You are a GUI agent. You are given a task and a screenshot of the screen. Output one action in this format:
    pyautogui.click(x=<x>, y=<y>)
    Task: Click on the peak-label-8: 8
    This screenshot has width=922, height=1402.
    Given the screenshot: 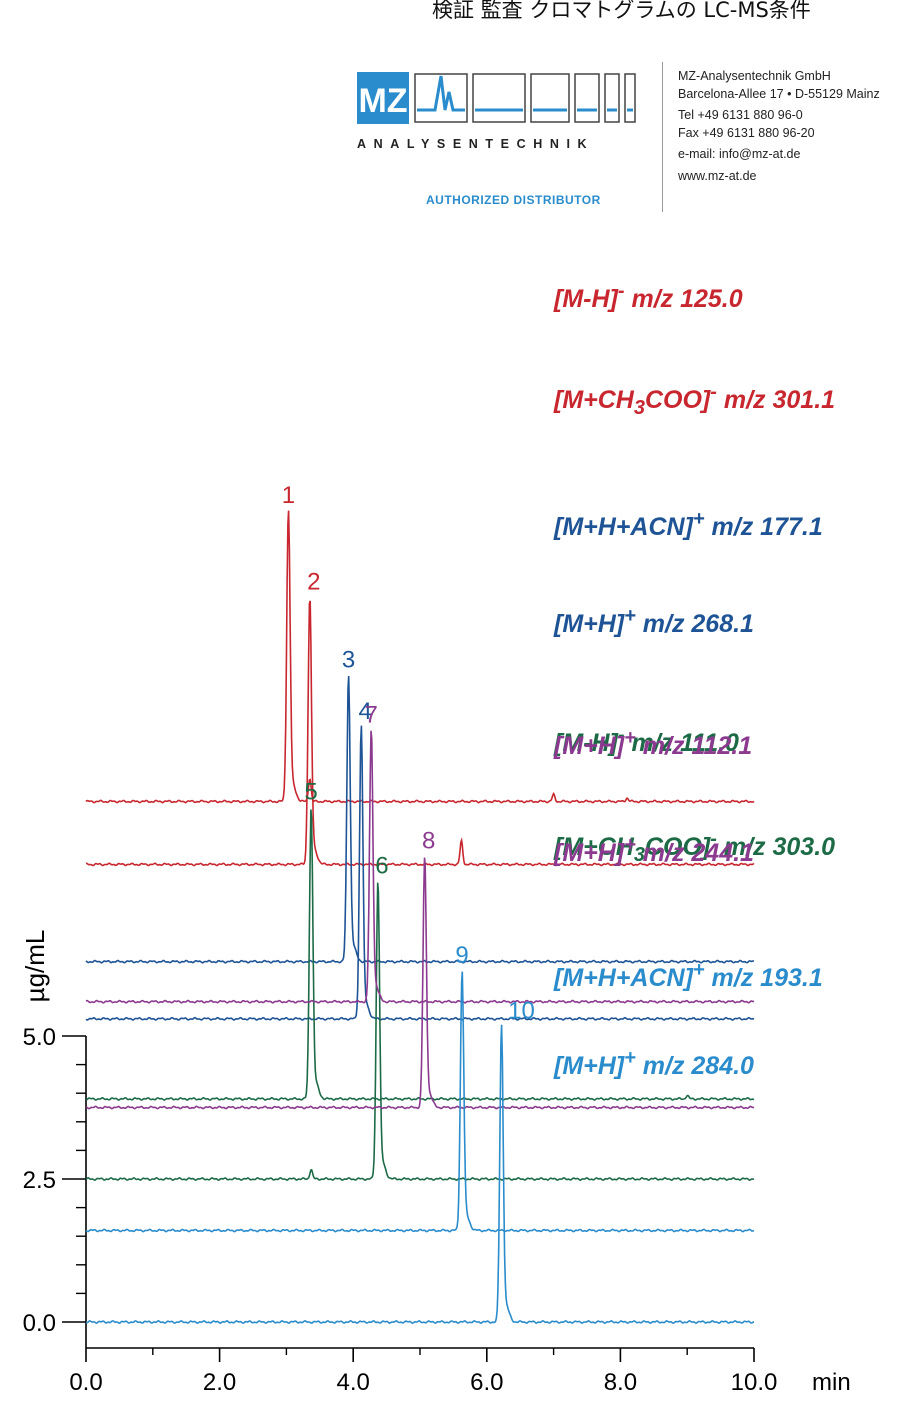 What is the action you would take?
    pyautogui.click(x=428, y=841)
    